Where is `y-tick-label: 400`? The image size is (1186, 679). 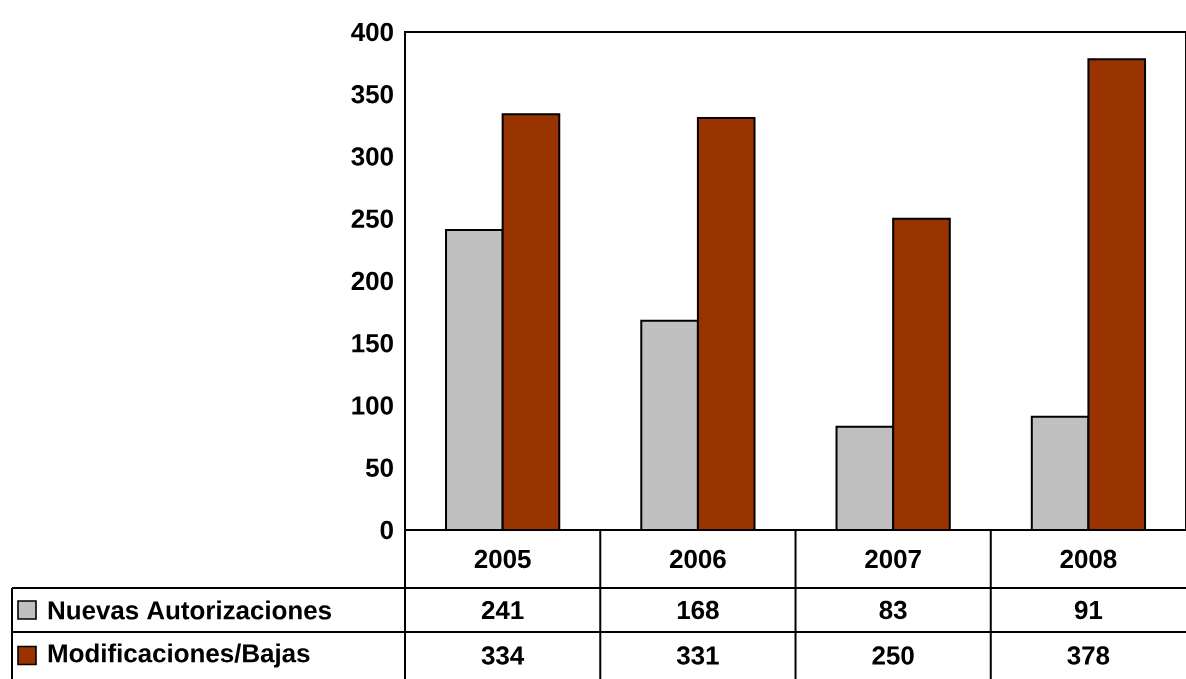
y-tick-label: 400 is located at coordinates (372, 32).